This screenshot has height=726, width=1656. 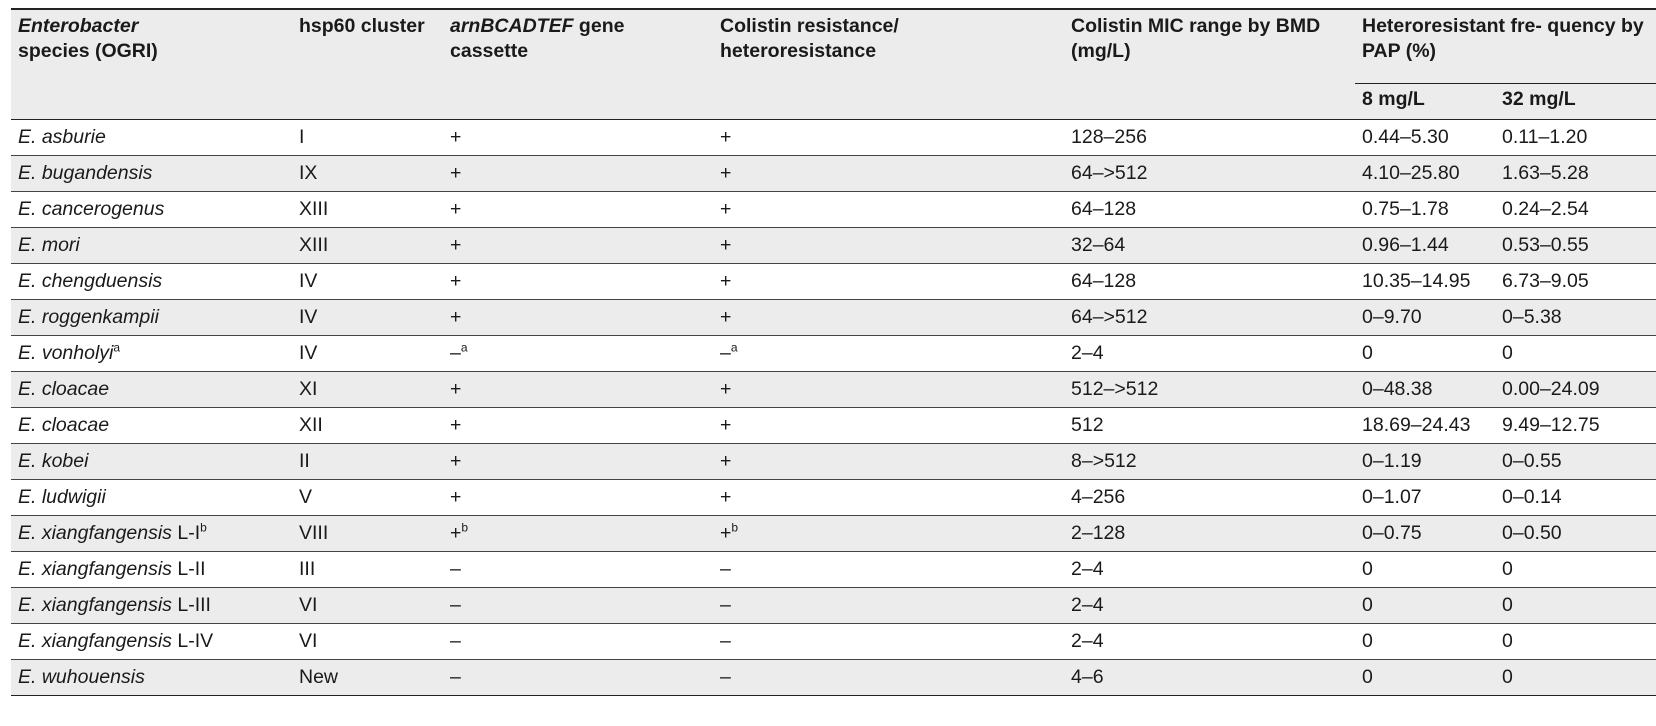 I want to click on header-species-rest: species (OGRI), so click(x=88, y=51).